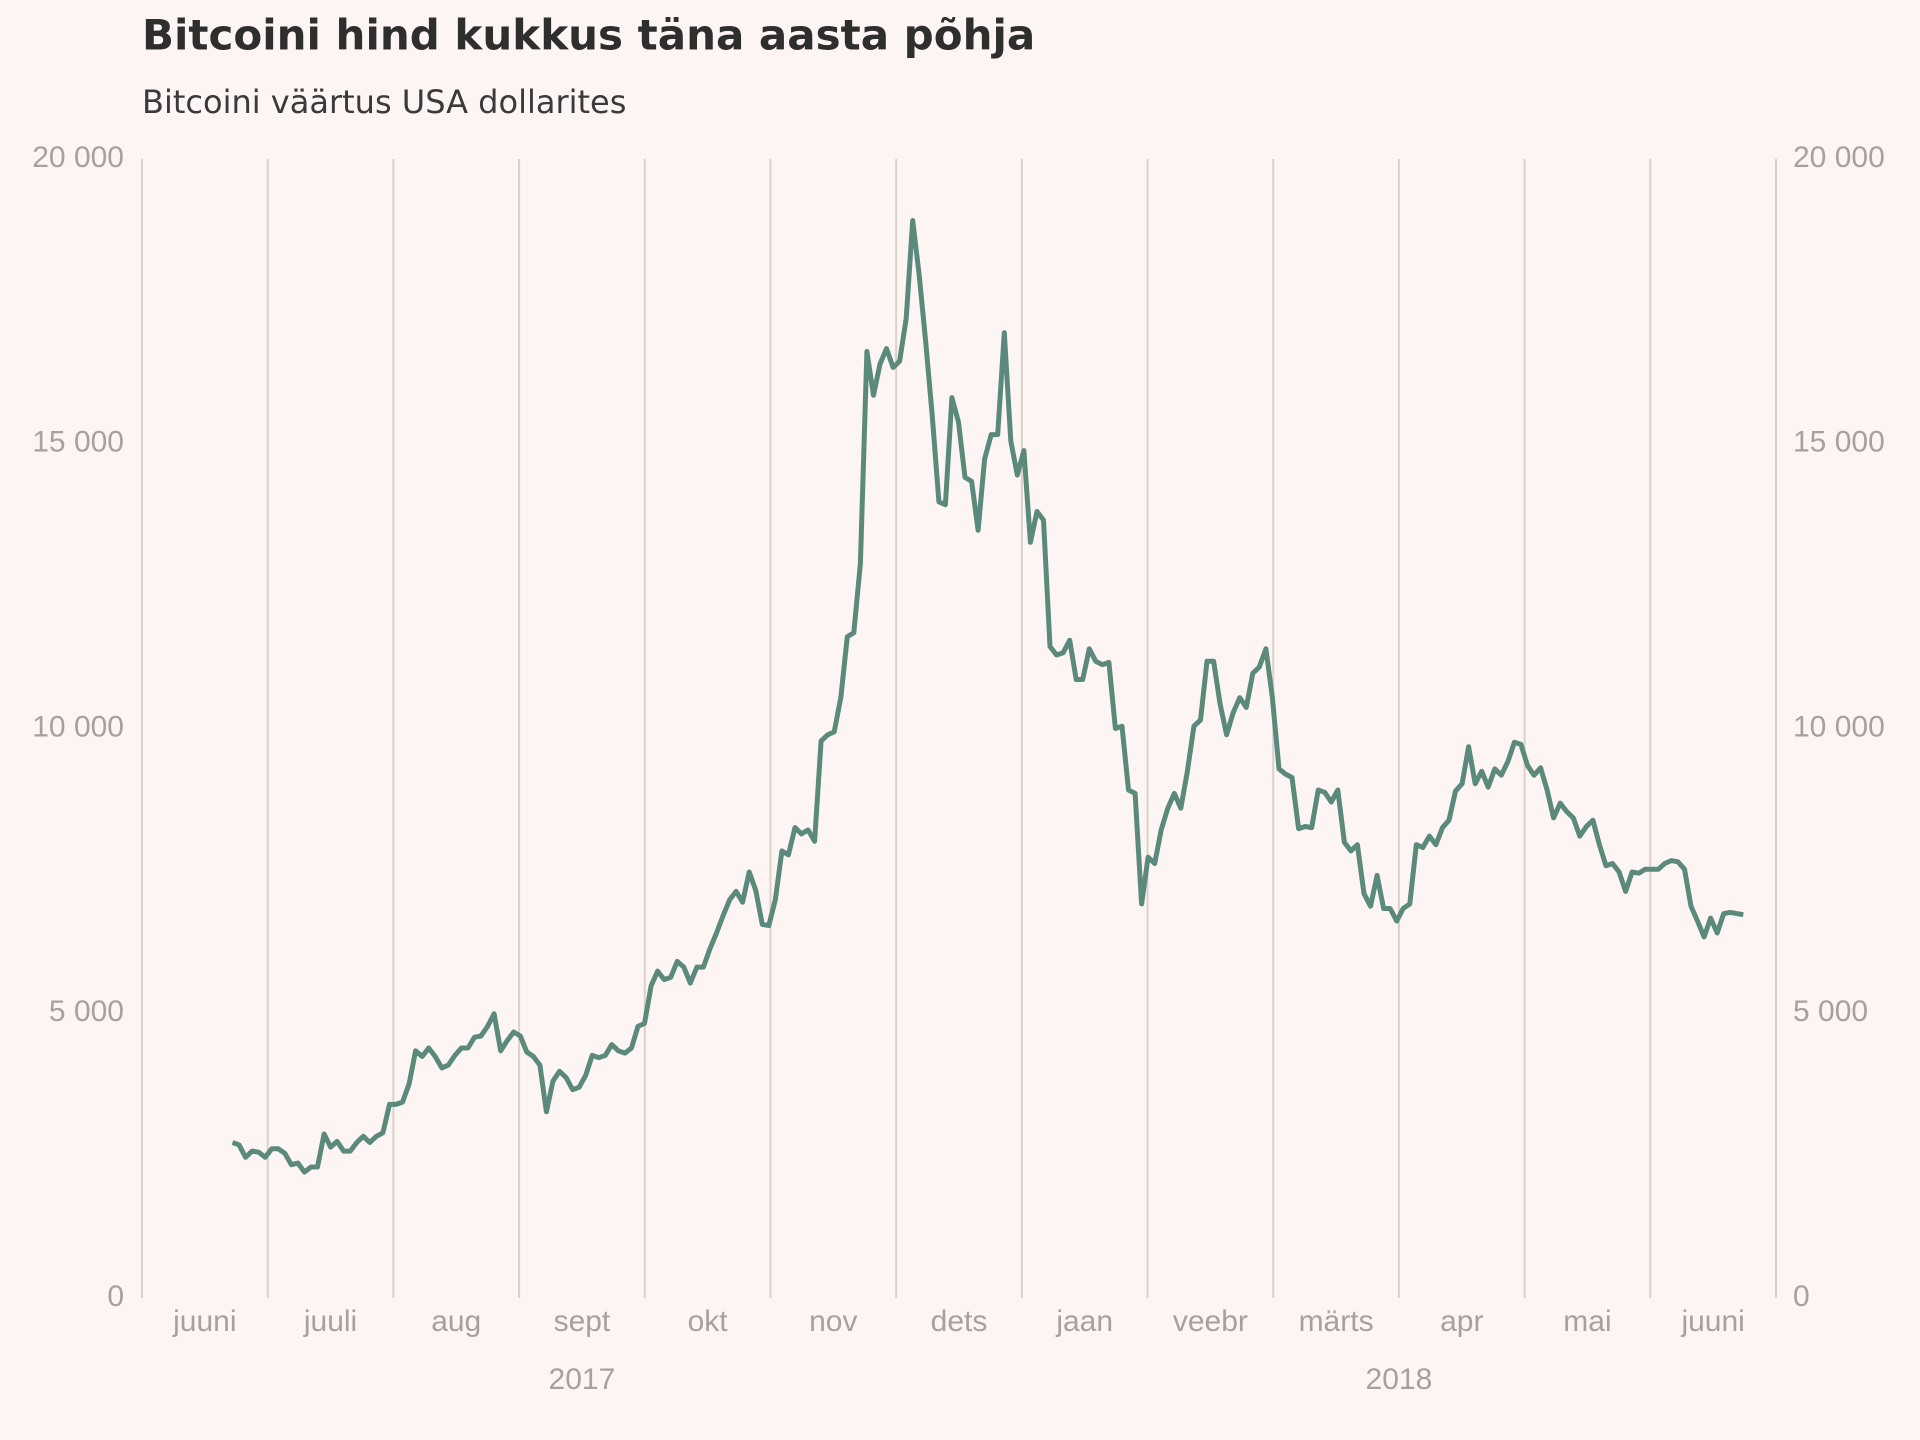  What do you see at coordinates (1801, 1296) in the screenshot?
I see `y2-tick-label: 0` at bounding box center [1801, 1296].